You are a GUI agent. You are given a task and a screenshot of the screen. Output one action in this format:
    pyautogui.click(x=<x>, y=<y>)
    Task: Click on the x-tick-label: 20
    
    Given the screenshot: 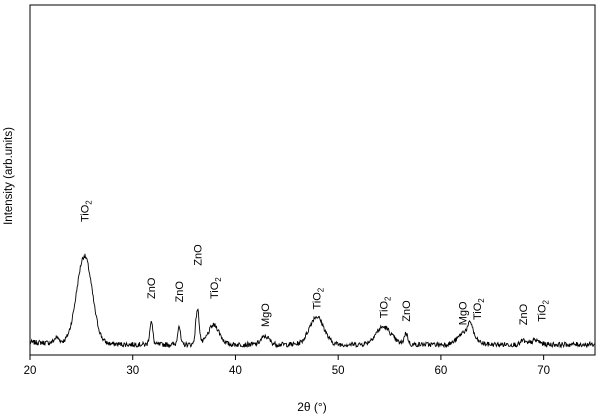 What is the action you would take?
    pyautogui.click(x=30, y=371)
    